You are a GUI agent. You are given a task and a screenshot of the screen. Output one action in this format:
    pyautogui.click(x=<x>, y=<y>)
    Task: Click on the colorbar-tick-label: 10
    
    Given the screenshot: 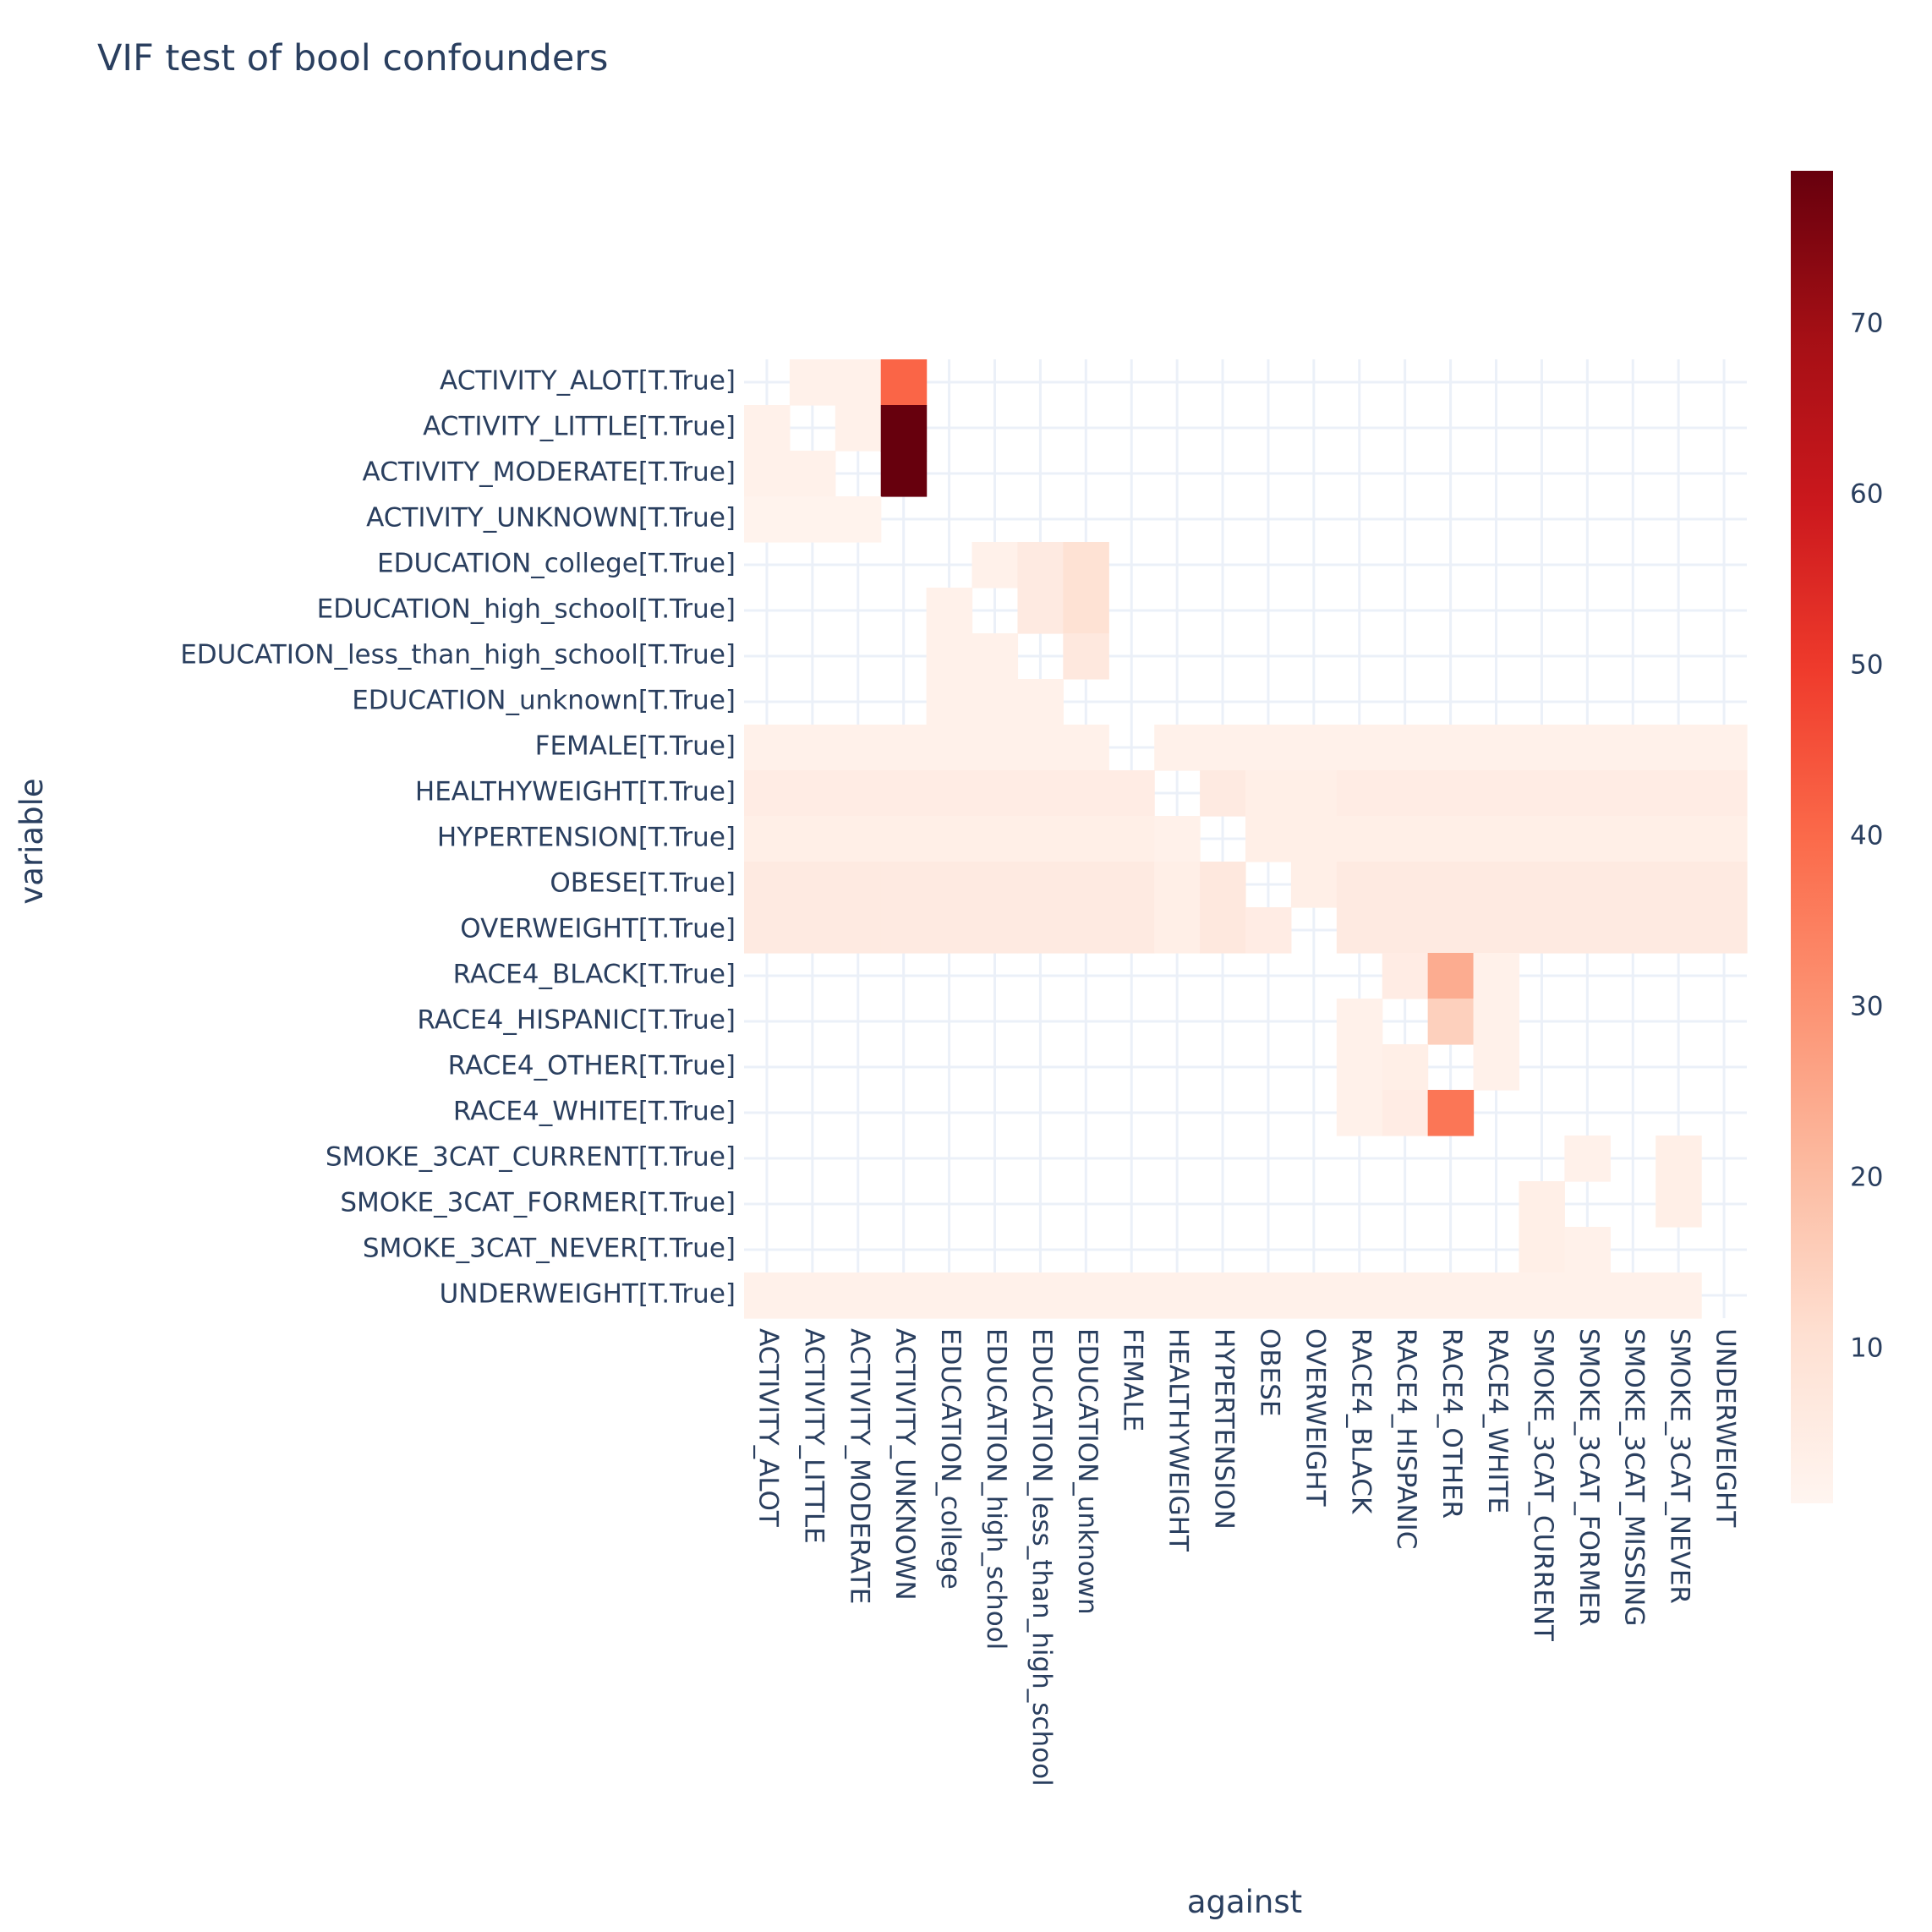 What is the action you would take?
    pyautogui.click(x=1866, y=1348)
    